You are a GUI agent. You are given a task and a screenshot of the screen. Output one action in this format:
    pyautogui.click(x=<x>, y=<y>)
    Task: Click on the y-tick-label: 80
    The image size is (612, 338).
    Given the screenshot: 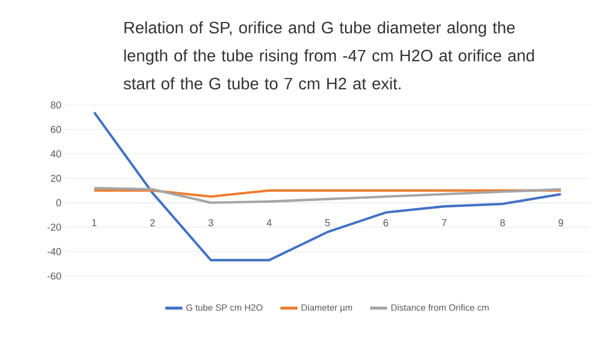 What is the action you would take?
    pyautogui.click(x=56, y=105)
    